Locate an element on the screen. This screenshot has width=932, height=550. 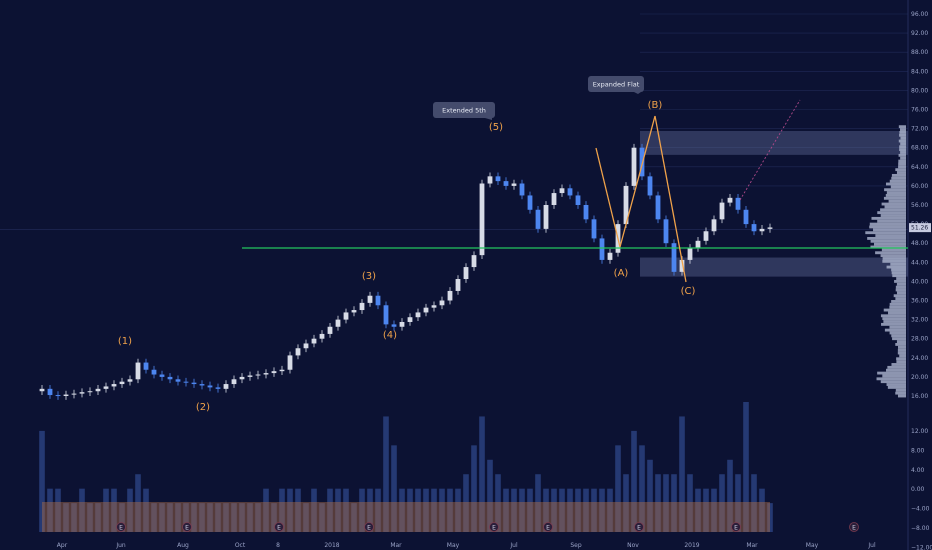
price-tick: 48.00 is located at coordinates (919, 243).